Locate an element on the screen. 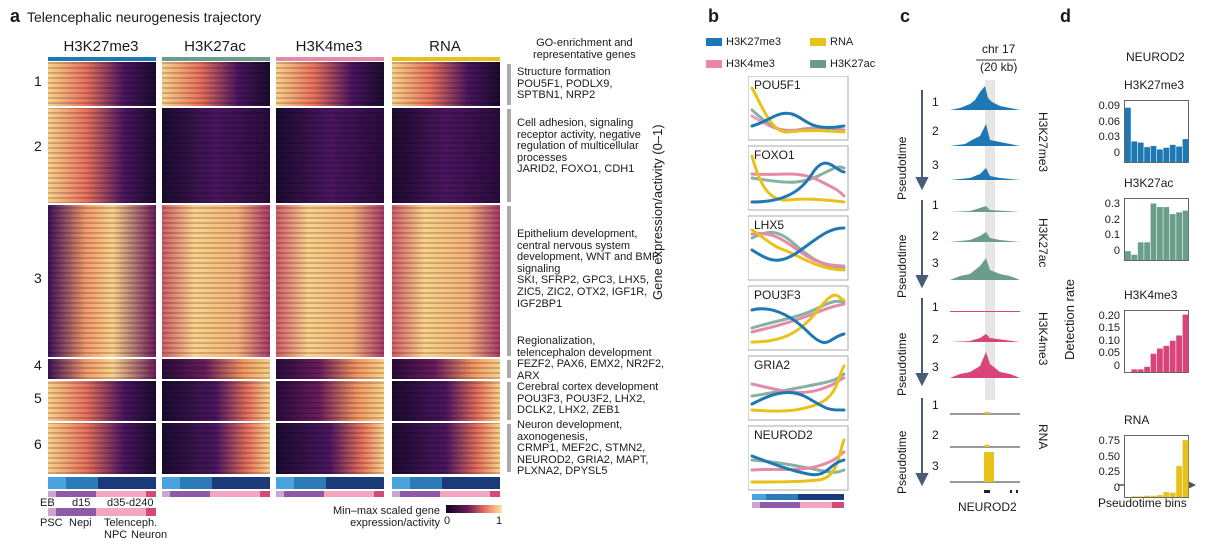  tick-label-0-3: 0 is located at coordinates (1116, 152).